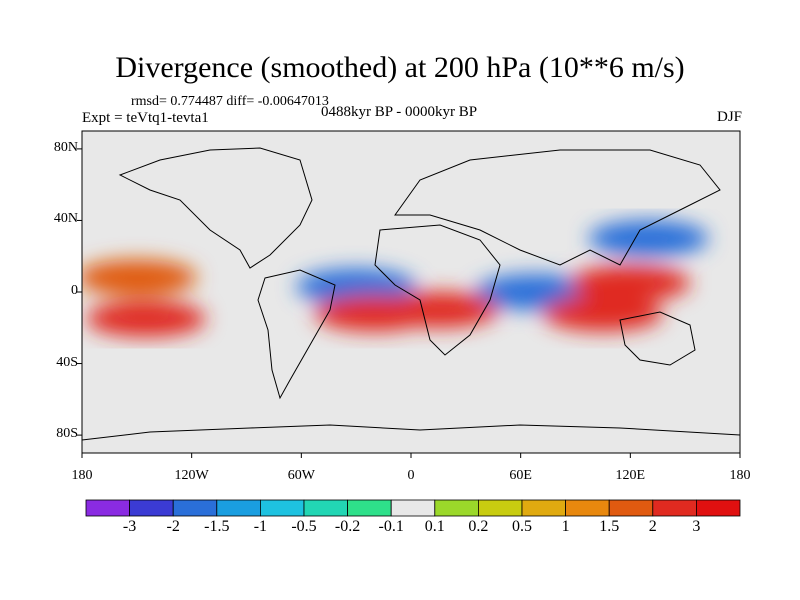 Image resolution: width=800 pixels, height=600 pixels. Describe the element at coordinates (630, 475) in the screenshot. I see `lon-label: 120E` at that location.